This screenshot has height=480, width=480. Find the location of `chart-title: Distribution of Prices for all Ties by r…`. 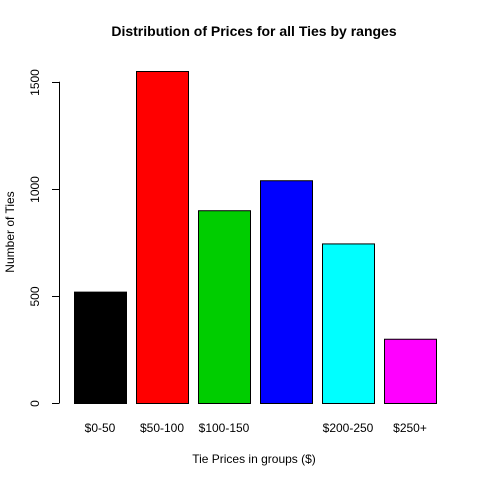

chart-title: Distribution of Prices for all Ties by r… is located at coordinates (253, 31).